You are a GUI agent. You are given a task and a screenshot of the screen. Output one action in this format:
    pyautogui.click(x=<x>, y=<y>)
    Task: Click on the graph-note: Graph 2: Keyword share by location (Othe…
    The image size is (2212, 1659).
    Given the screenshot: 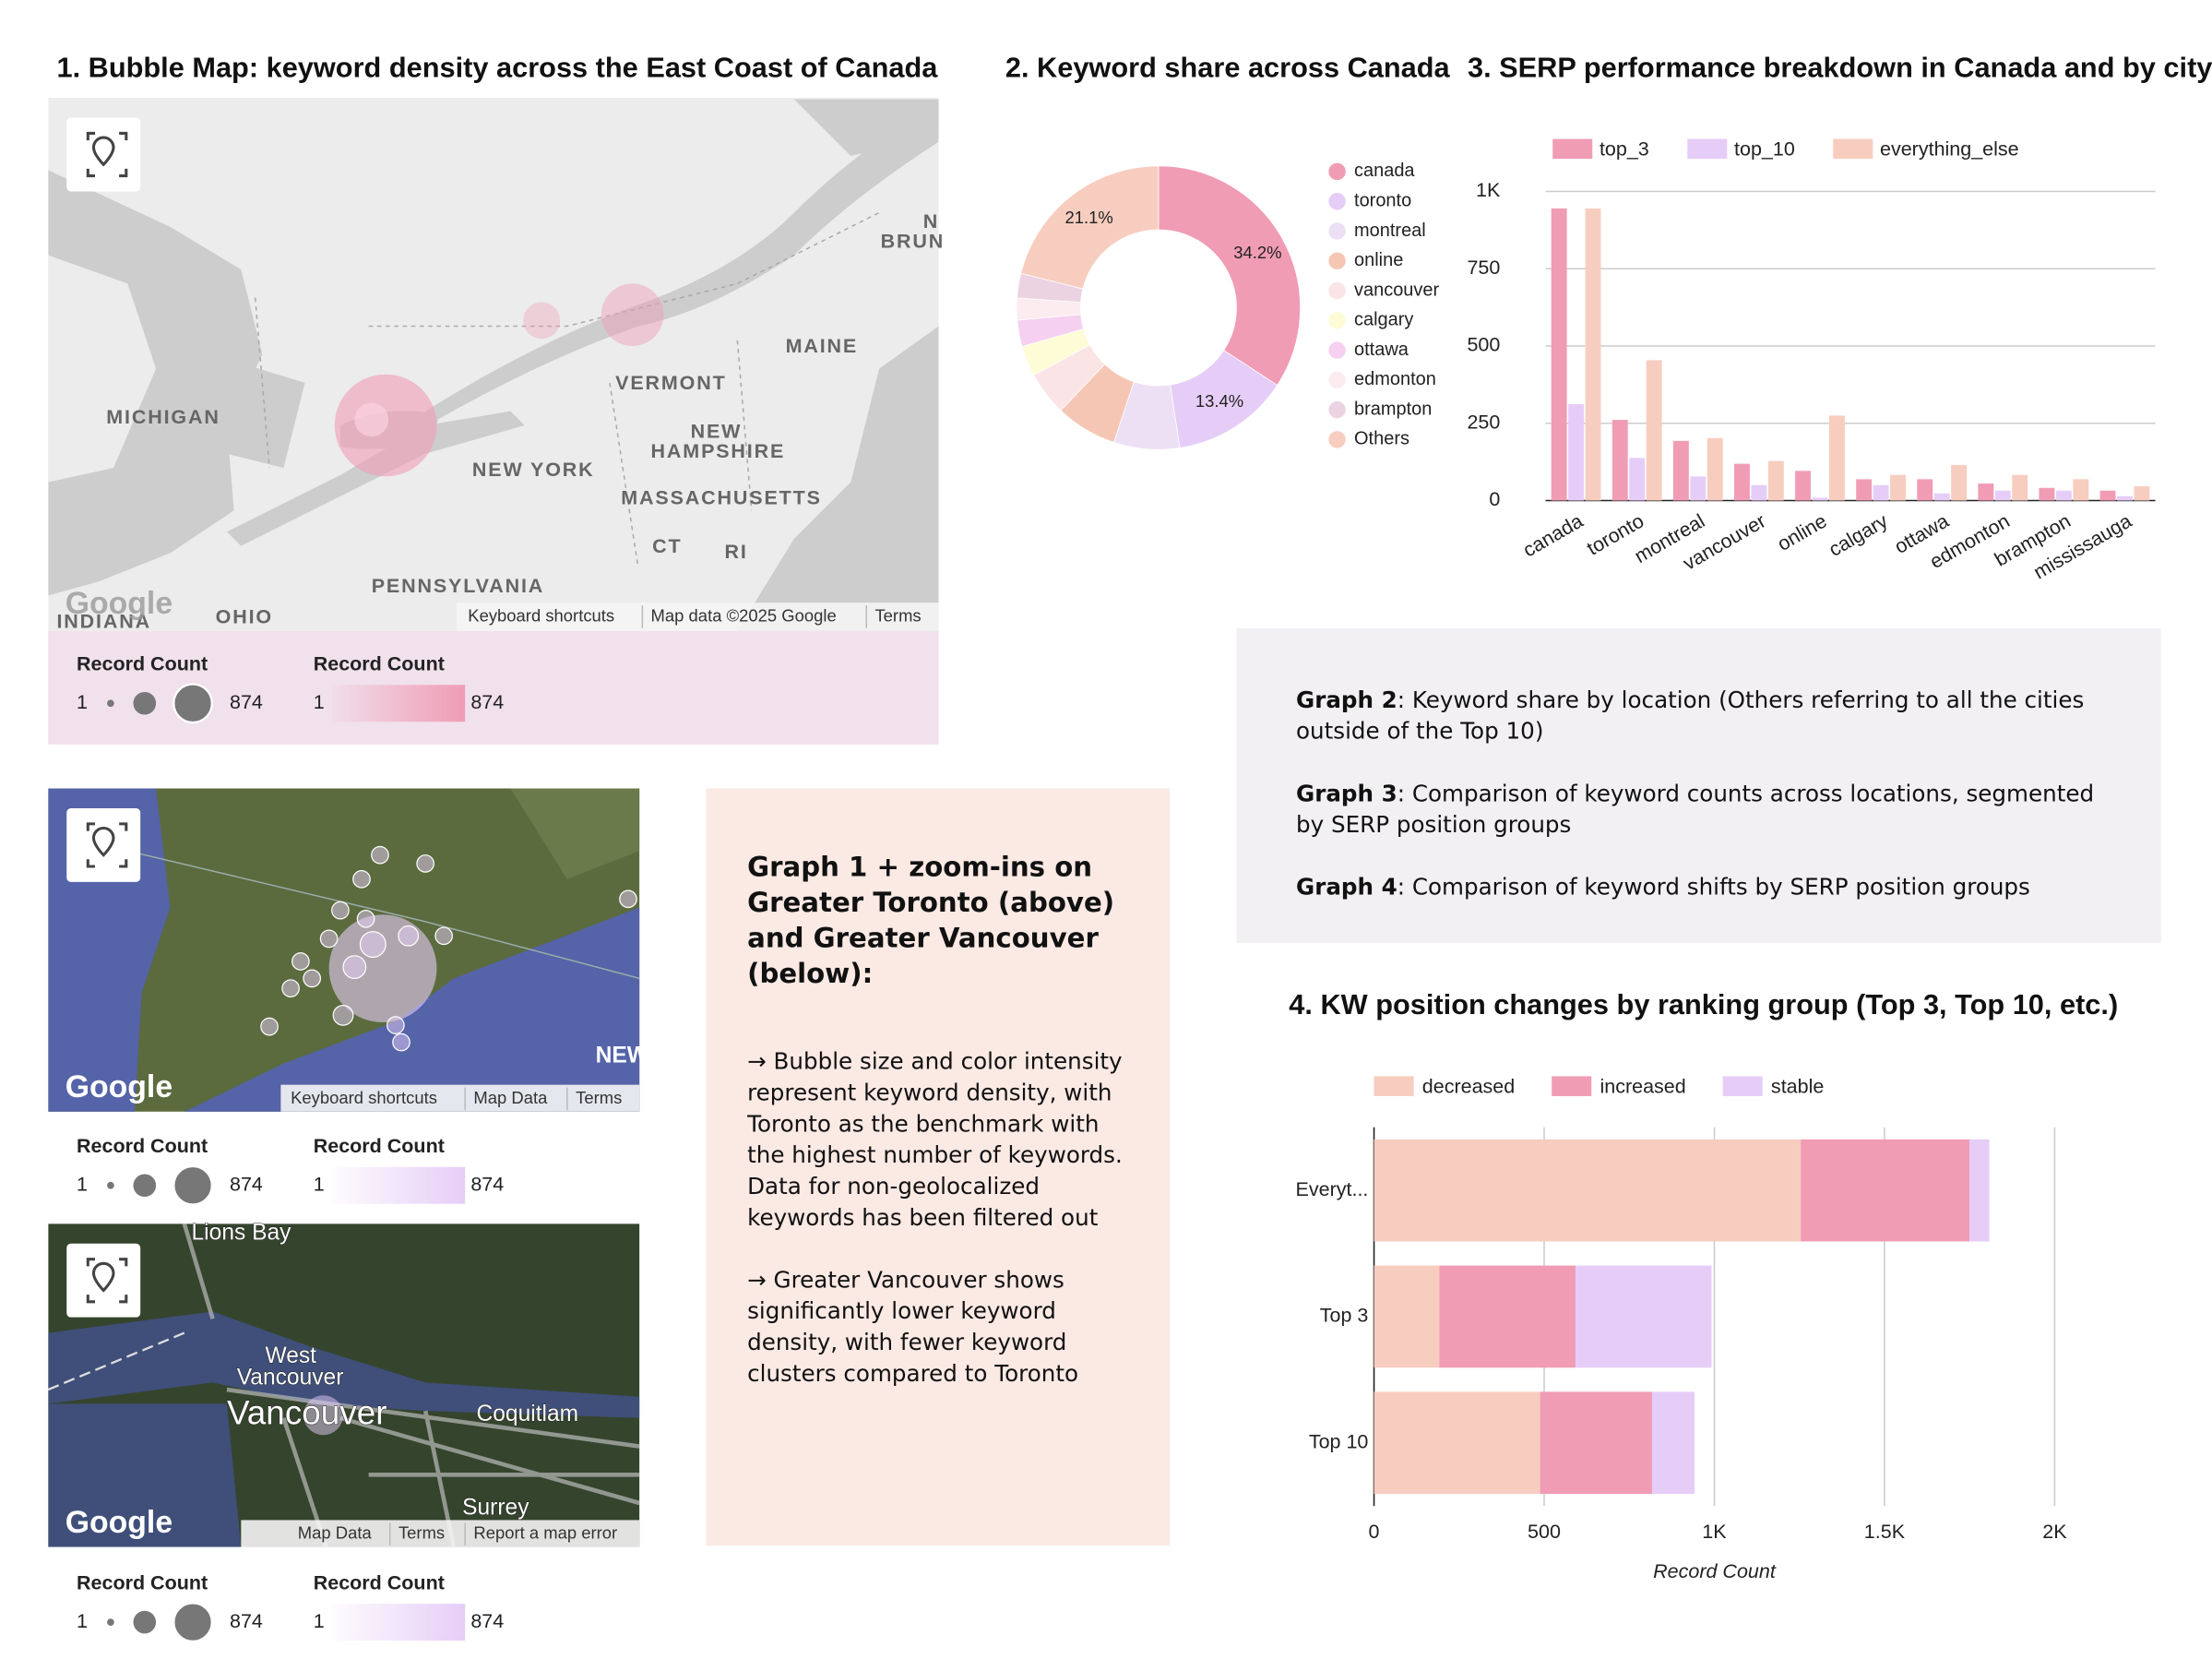 What is the action you would take?
    pyautogui.click(x=1698, y=716)
    